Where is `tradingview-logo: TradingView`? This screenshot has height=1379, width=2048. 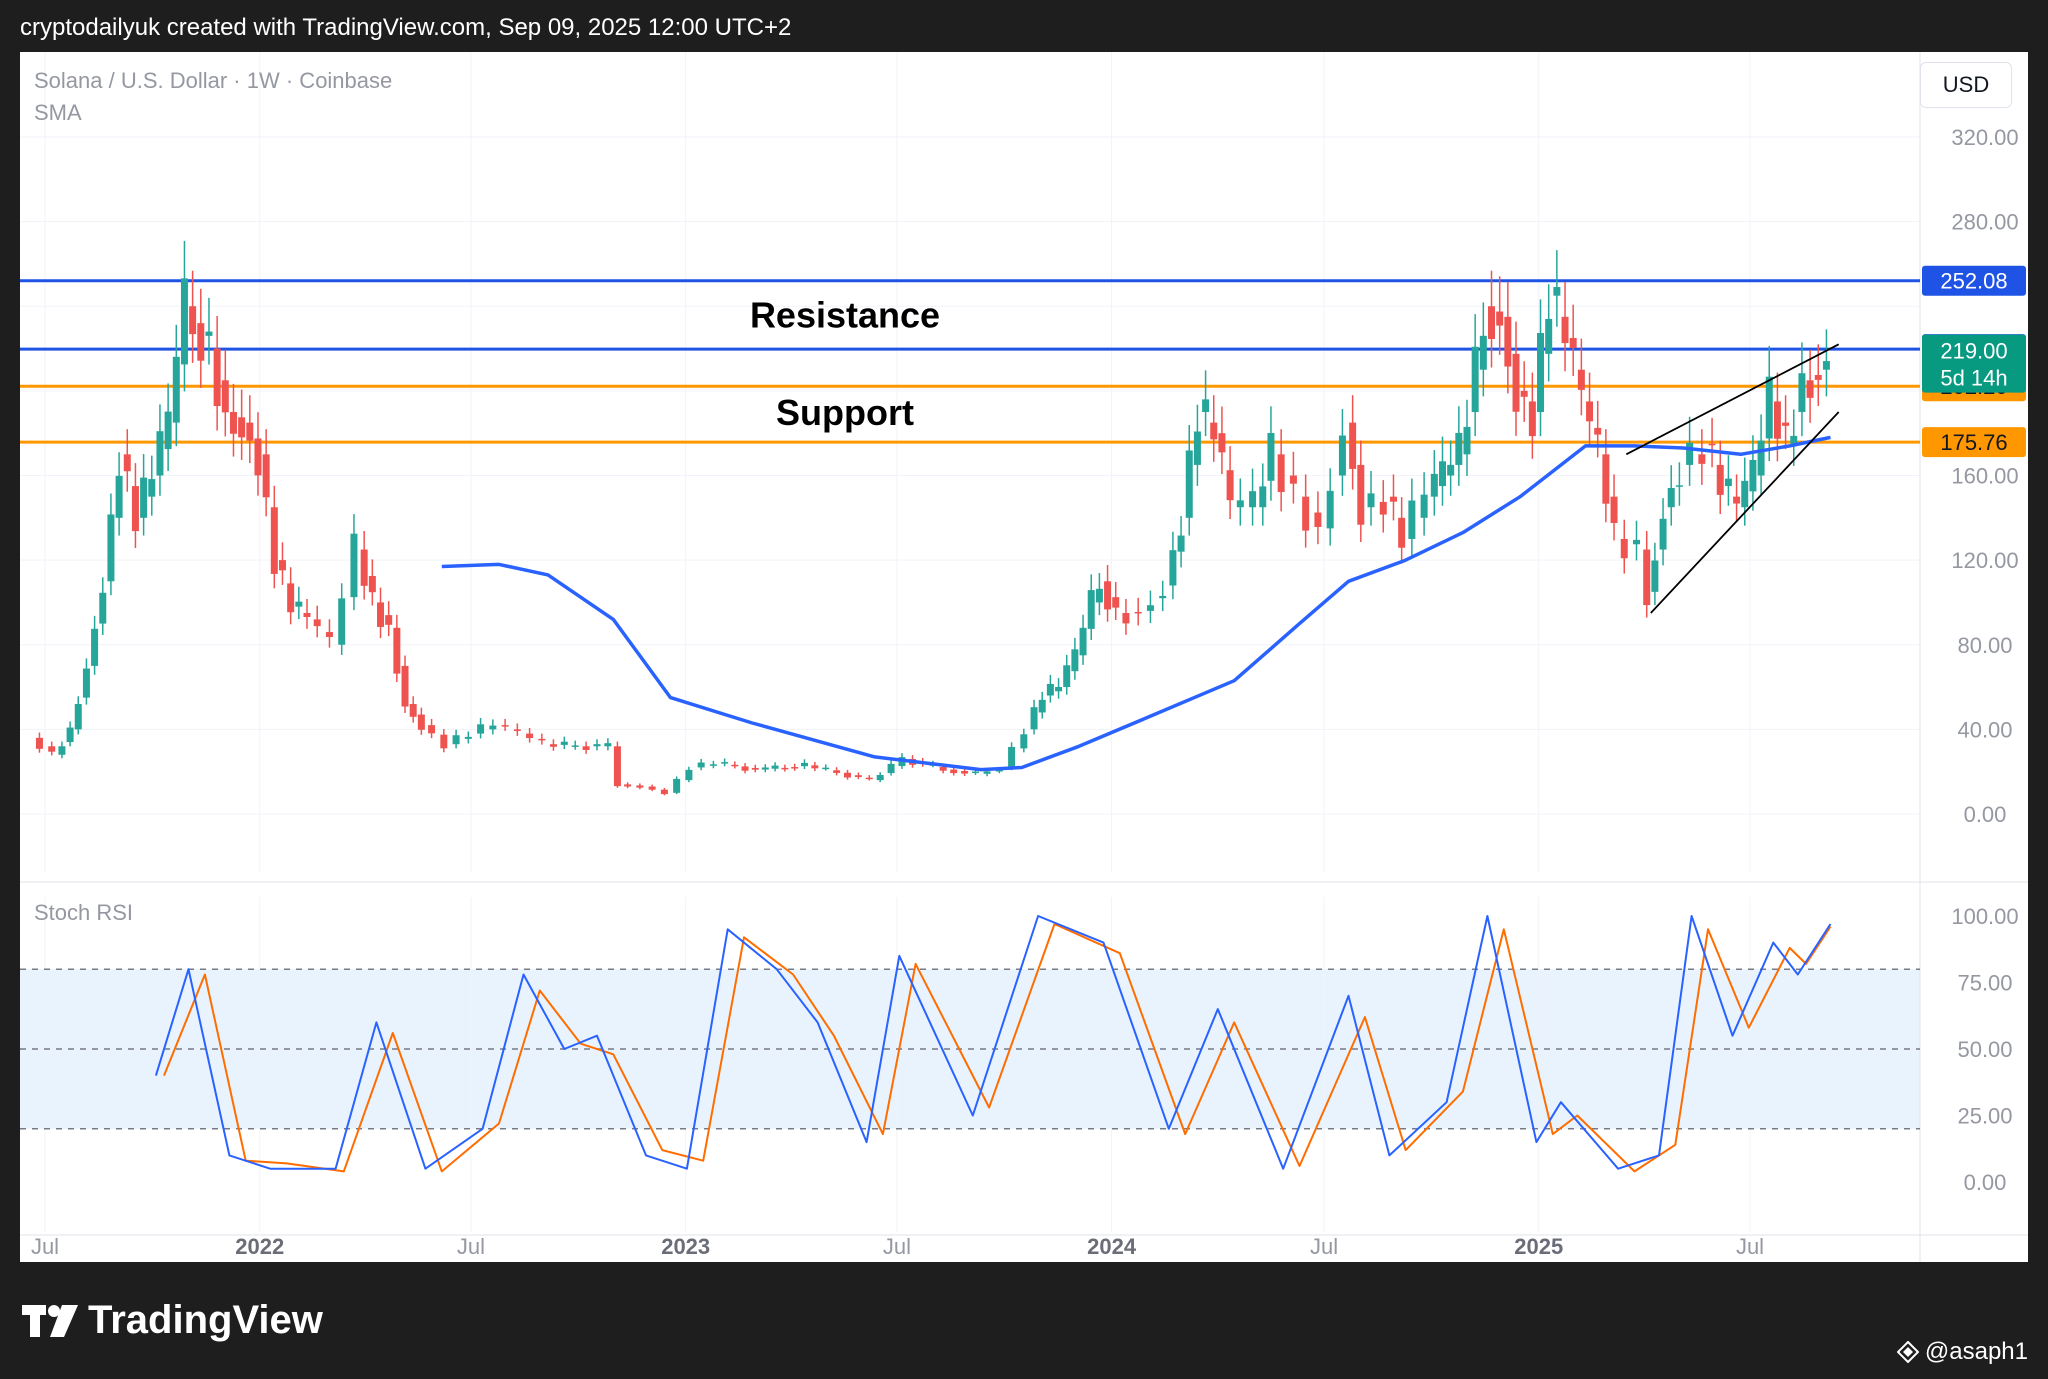 tradingview-logo: TradingView is located at coordinates (172, 1320).